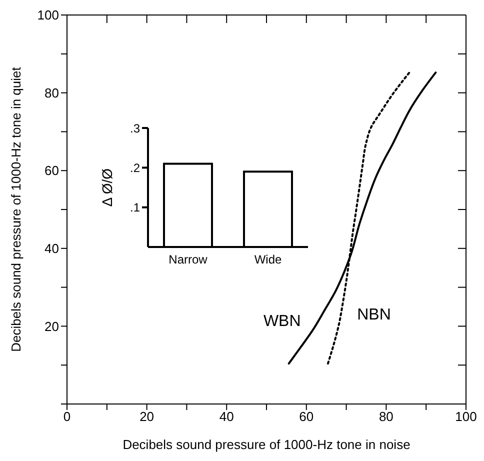 The height and width of the screenshot is (461, 484). I want to click on y-tick-label: .1, so click(135, 207).